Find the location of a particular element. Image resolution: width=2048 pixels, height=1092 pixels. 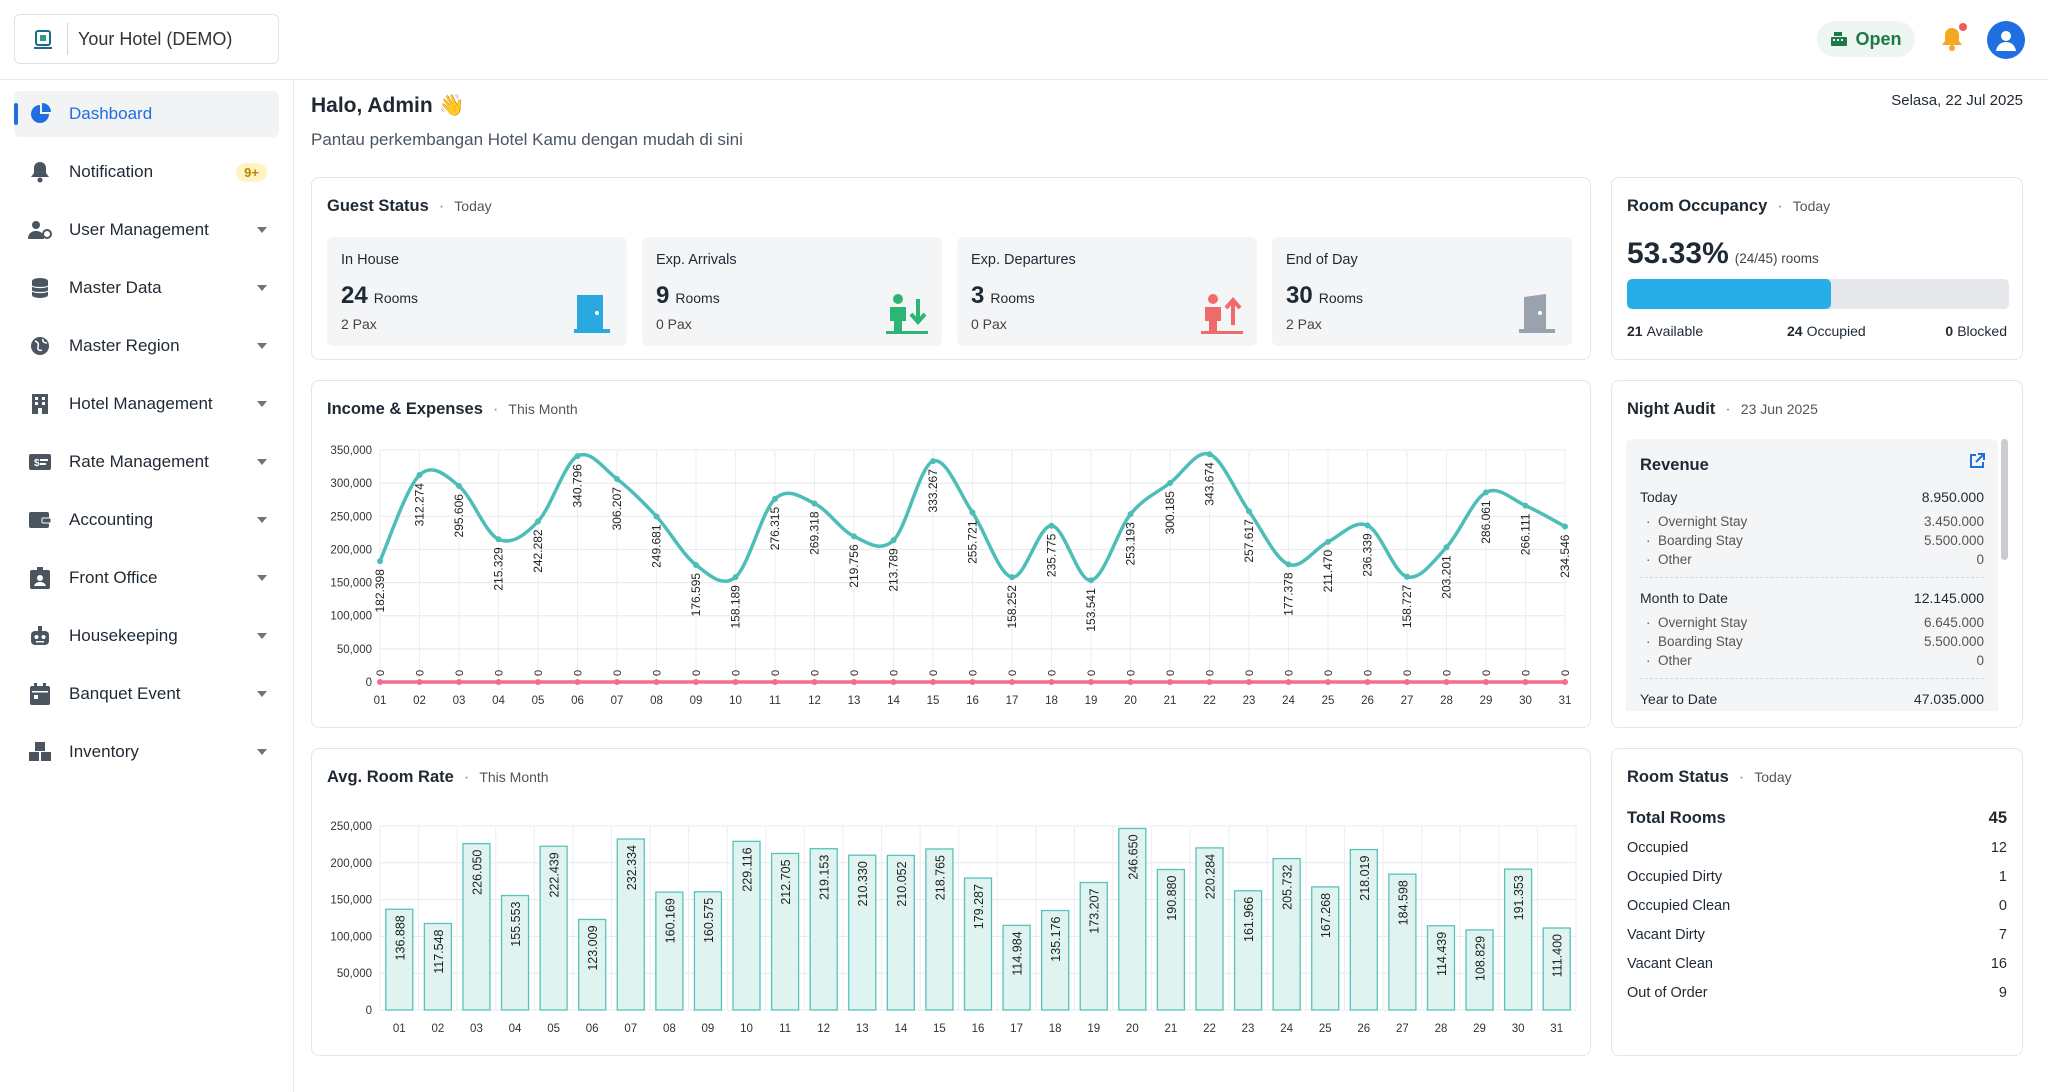

night-audit-scrollbar is located at coordinates (2004, 499).